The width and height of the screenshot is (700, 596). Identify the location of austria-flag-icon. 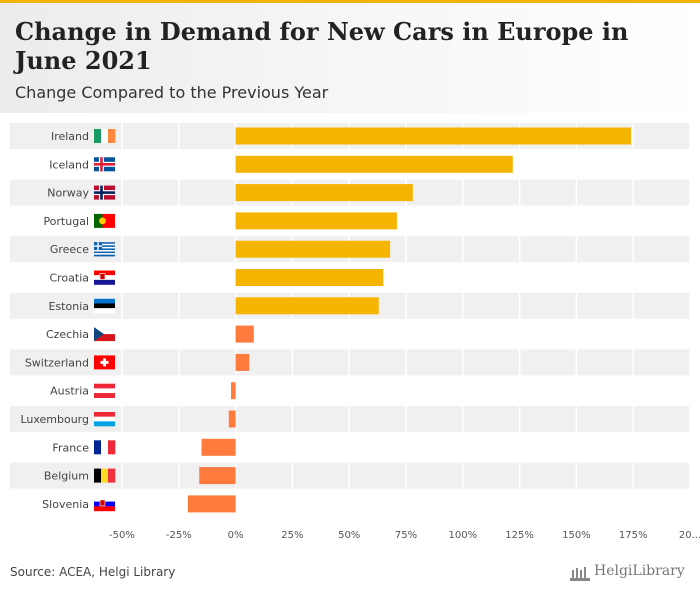
(104, 390).